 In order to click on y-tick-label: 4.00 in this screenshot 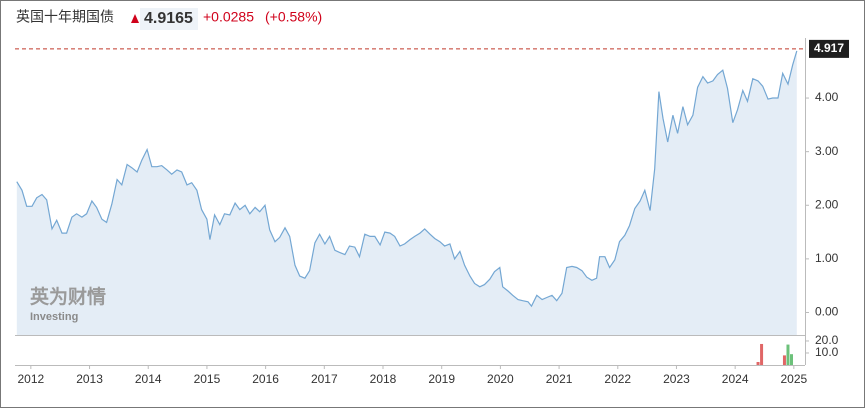, I will do `click(827, 97)`.